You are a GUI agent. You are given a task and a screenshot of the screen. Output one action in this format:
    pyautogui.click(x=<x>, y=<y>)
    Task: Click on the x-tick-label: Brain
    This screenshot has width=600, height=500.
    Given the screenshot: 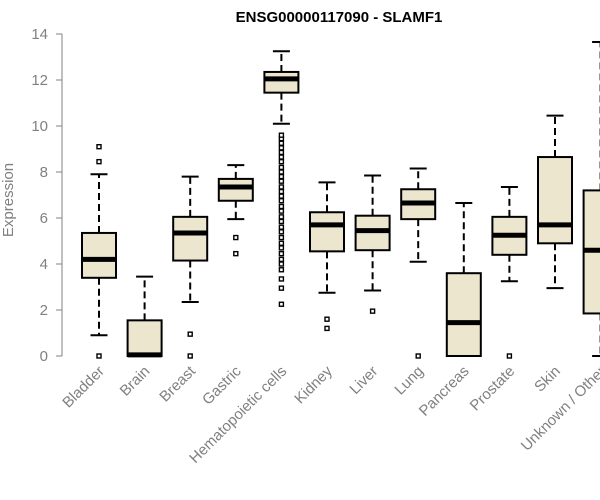 What is the action you would take?
    pyautogui.click(x=135, y=381)
    